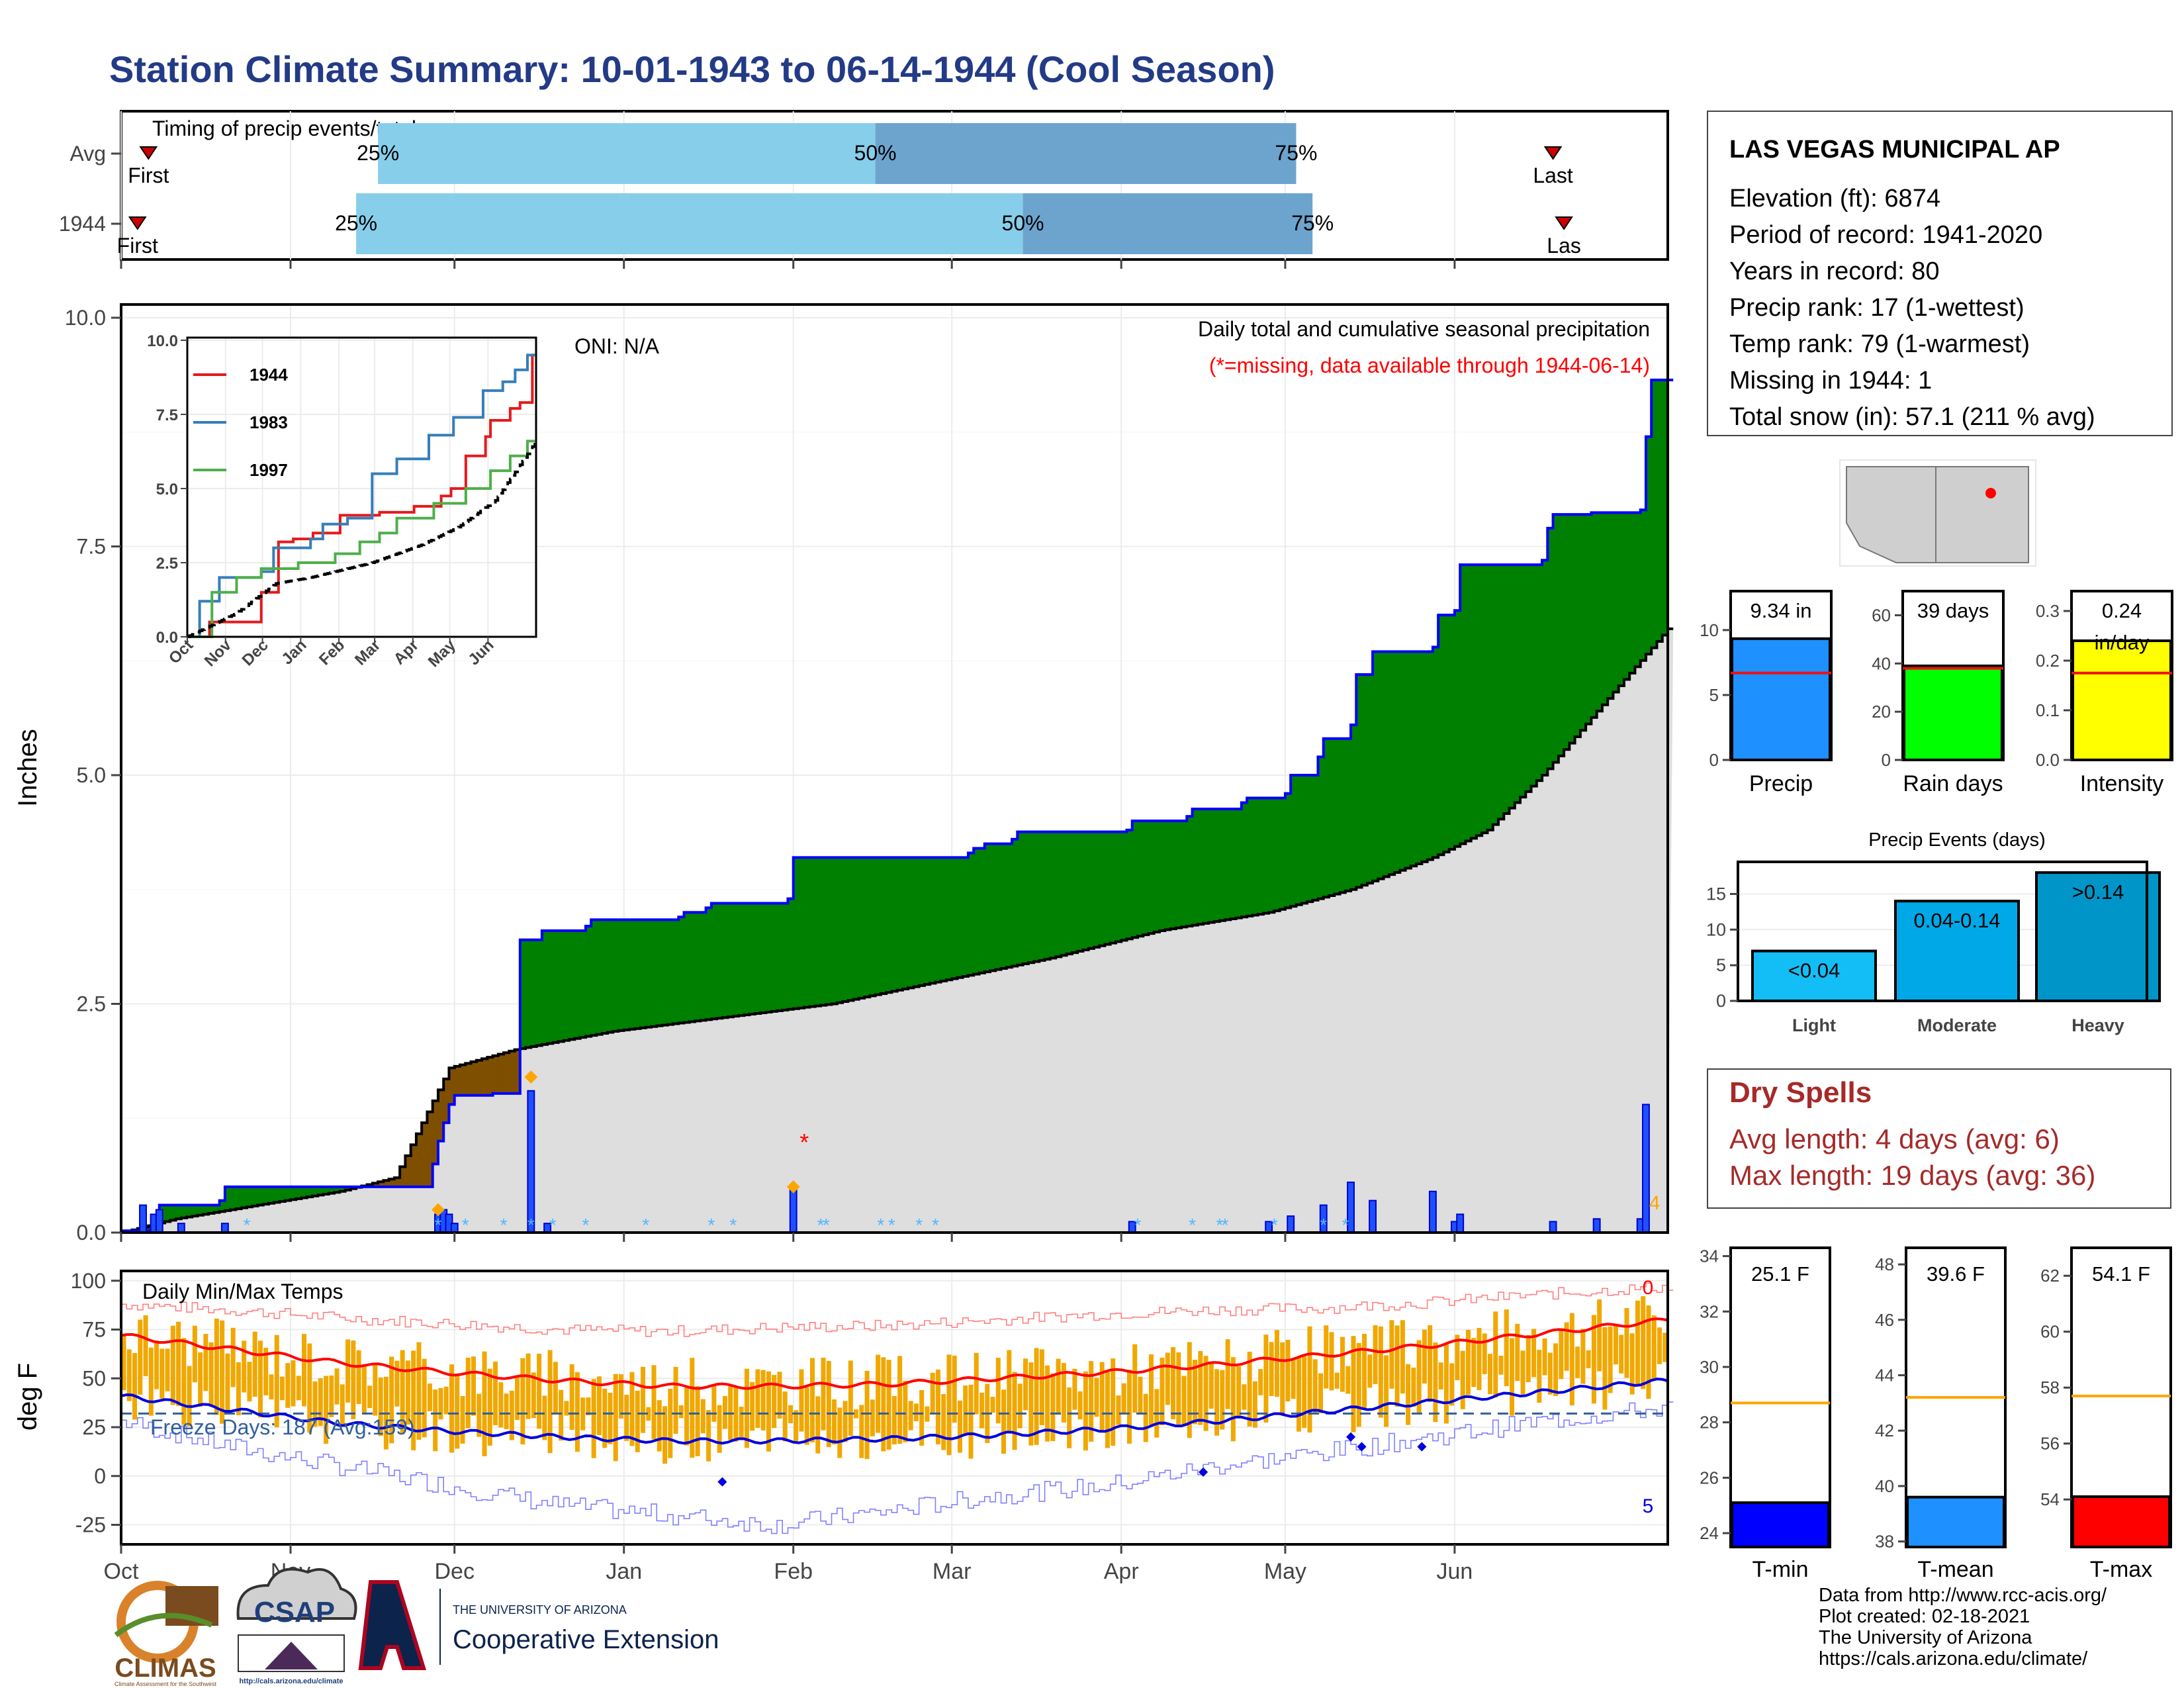 The width and height of the screenshot is (2184, 1688). What do you see at coordinates (2122, 642) in the screenshot?
I see `mini-precip-value-unit: in/day` at bounding box center [2122, 642].